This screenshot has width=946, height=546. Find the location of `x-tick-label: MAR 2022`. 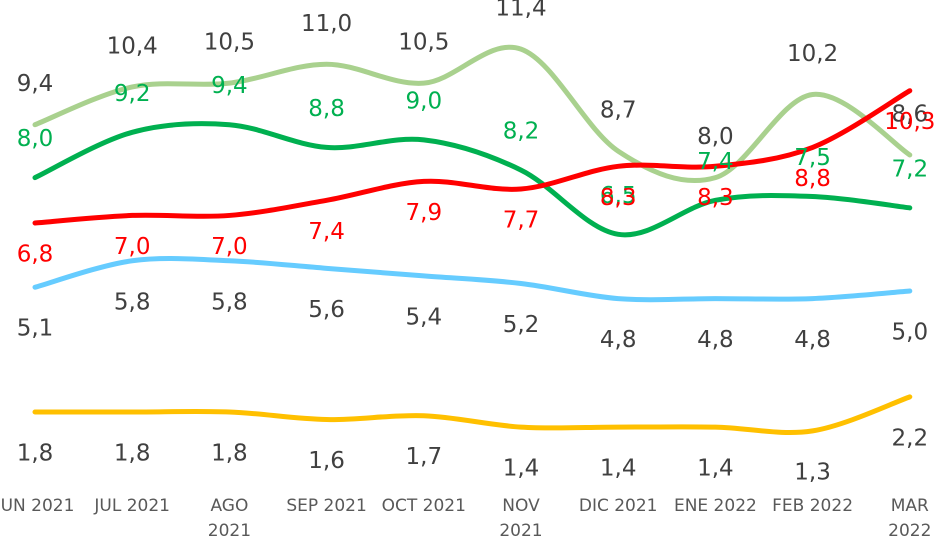

x-tick-label: MAR 2022 is located at coordinates (910, 518).